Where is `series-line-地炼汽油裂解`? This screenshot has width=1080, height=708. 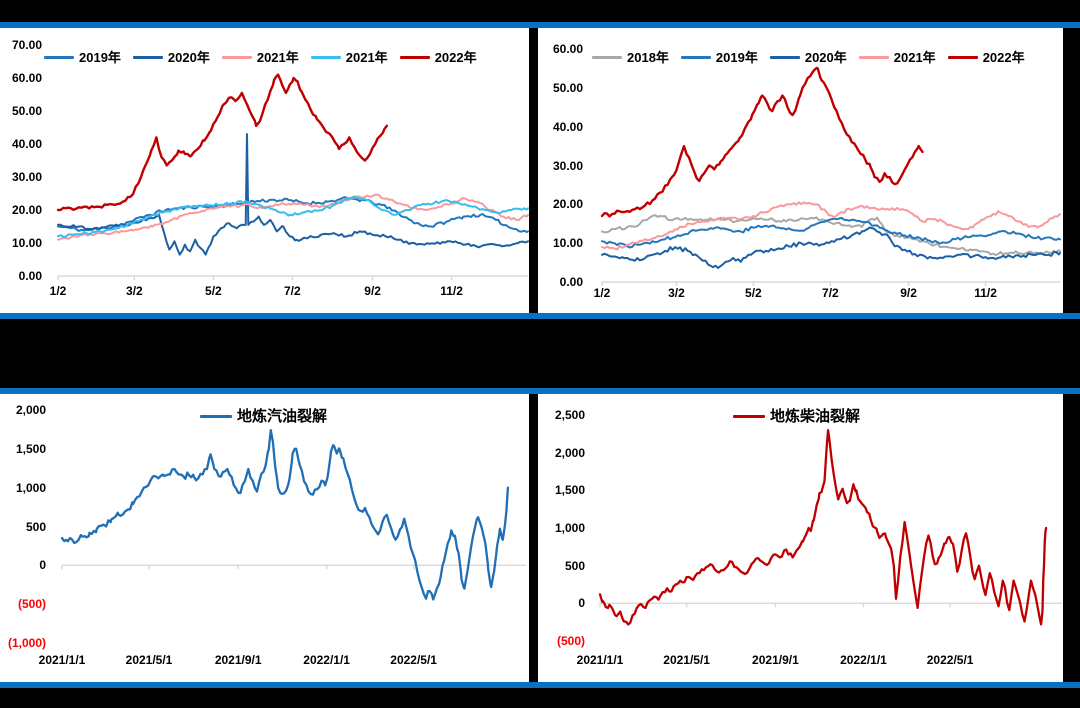 series-line-地炼汽油裂解 is located at coordinates (285, 515).